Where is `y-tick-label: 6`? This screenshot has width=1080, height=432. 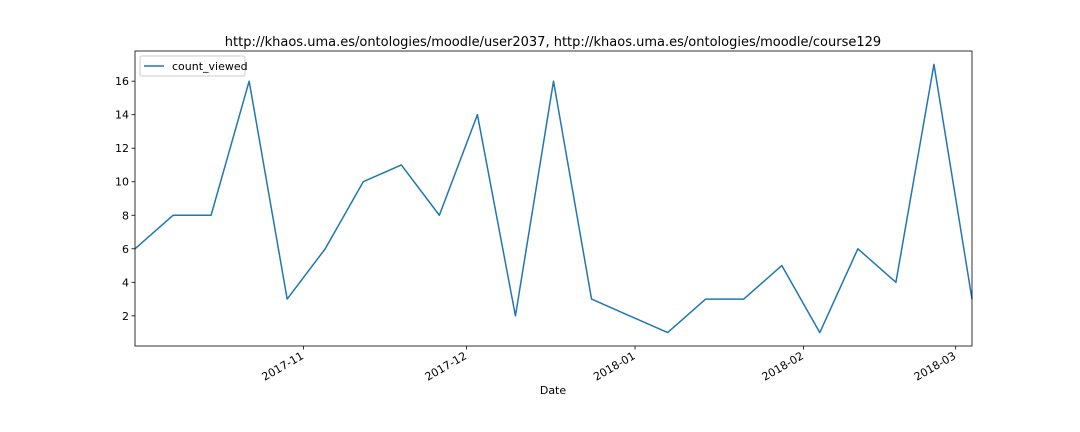 y-tick-label: 6 is located at coordinates (125, 249).